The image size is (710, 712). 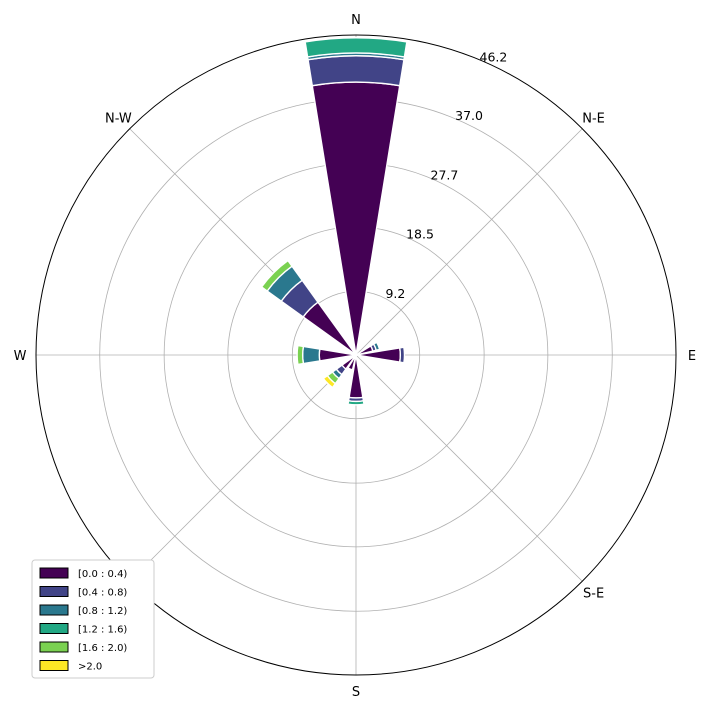 I want to click on legend-label: [0.8 : 1.2), so click(x=102, y=611).